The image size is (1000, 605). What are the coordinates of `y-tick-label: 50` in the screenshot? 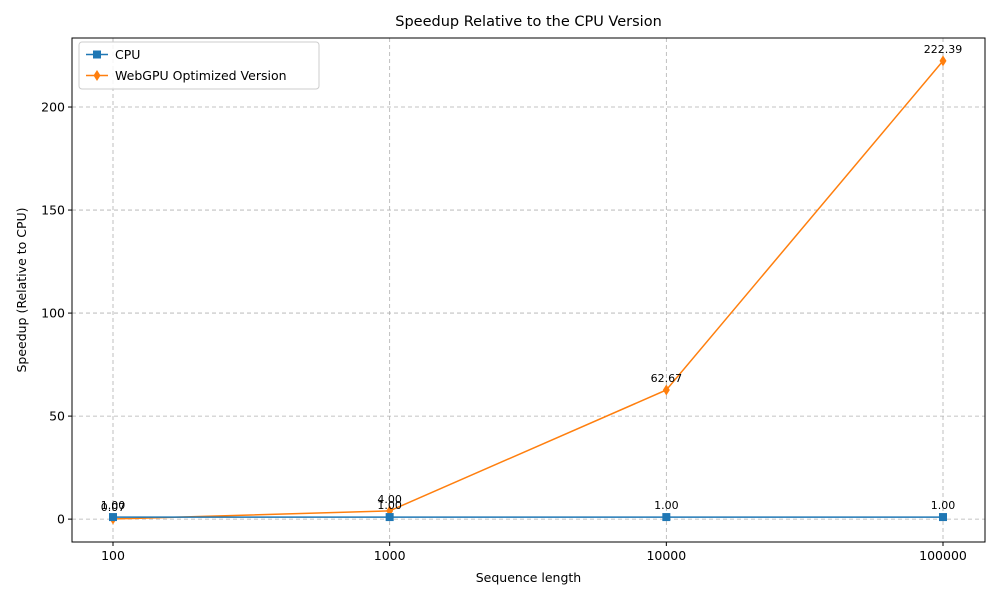 It's located at (57, 416).